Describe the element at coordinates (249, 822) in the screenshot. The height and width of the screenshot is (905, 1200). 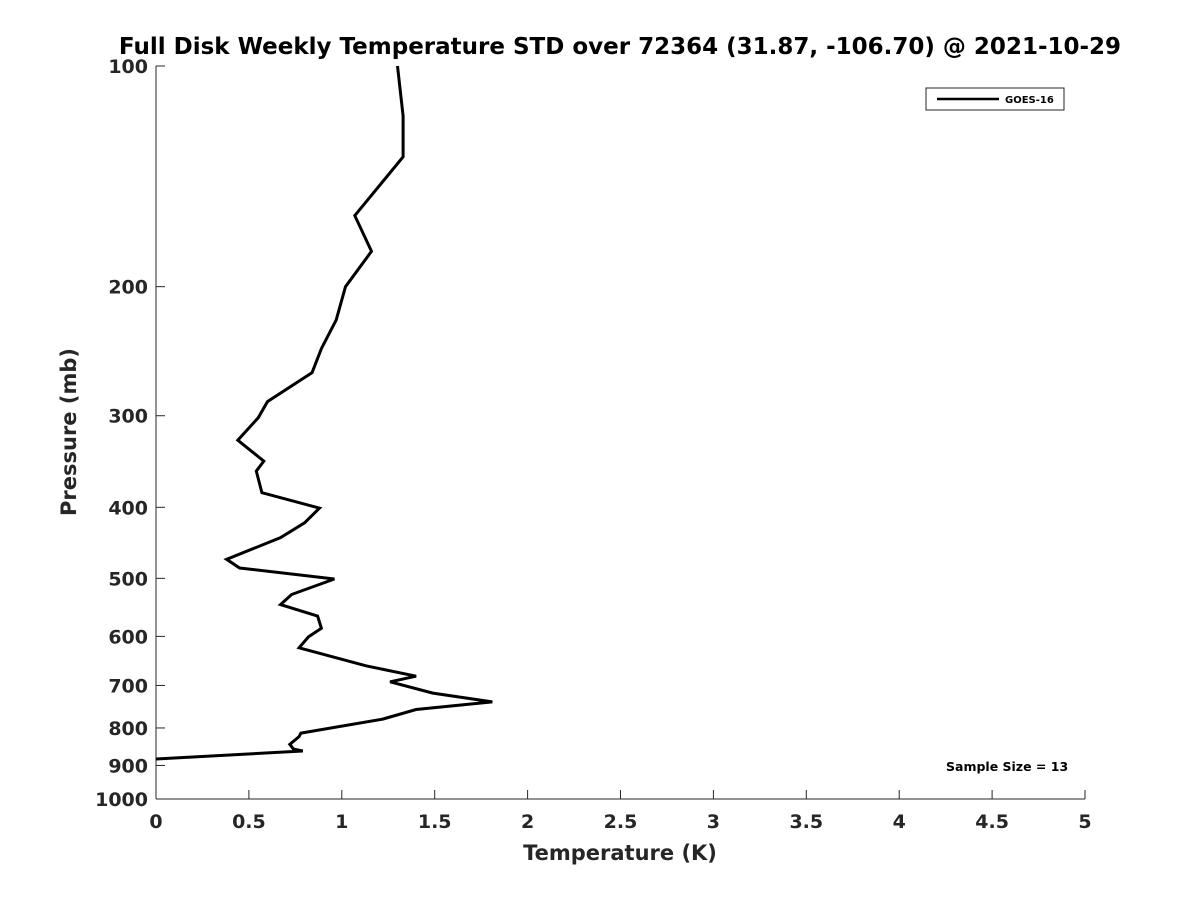
I see `x-tick-label: 0.5` at that location.